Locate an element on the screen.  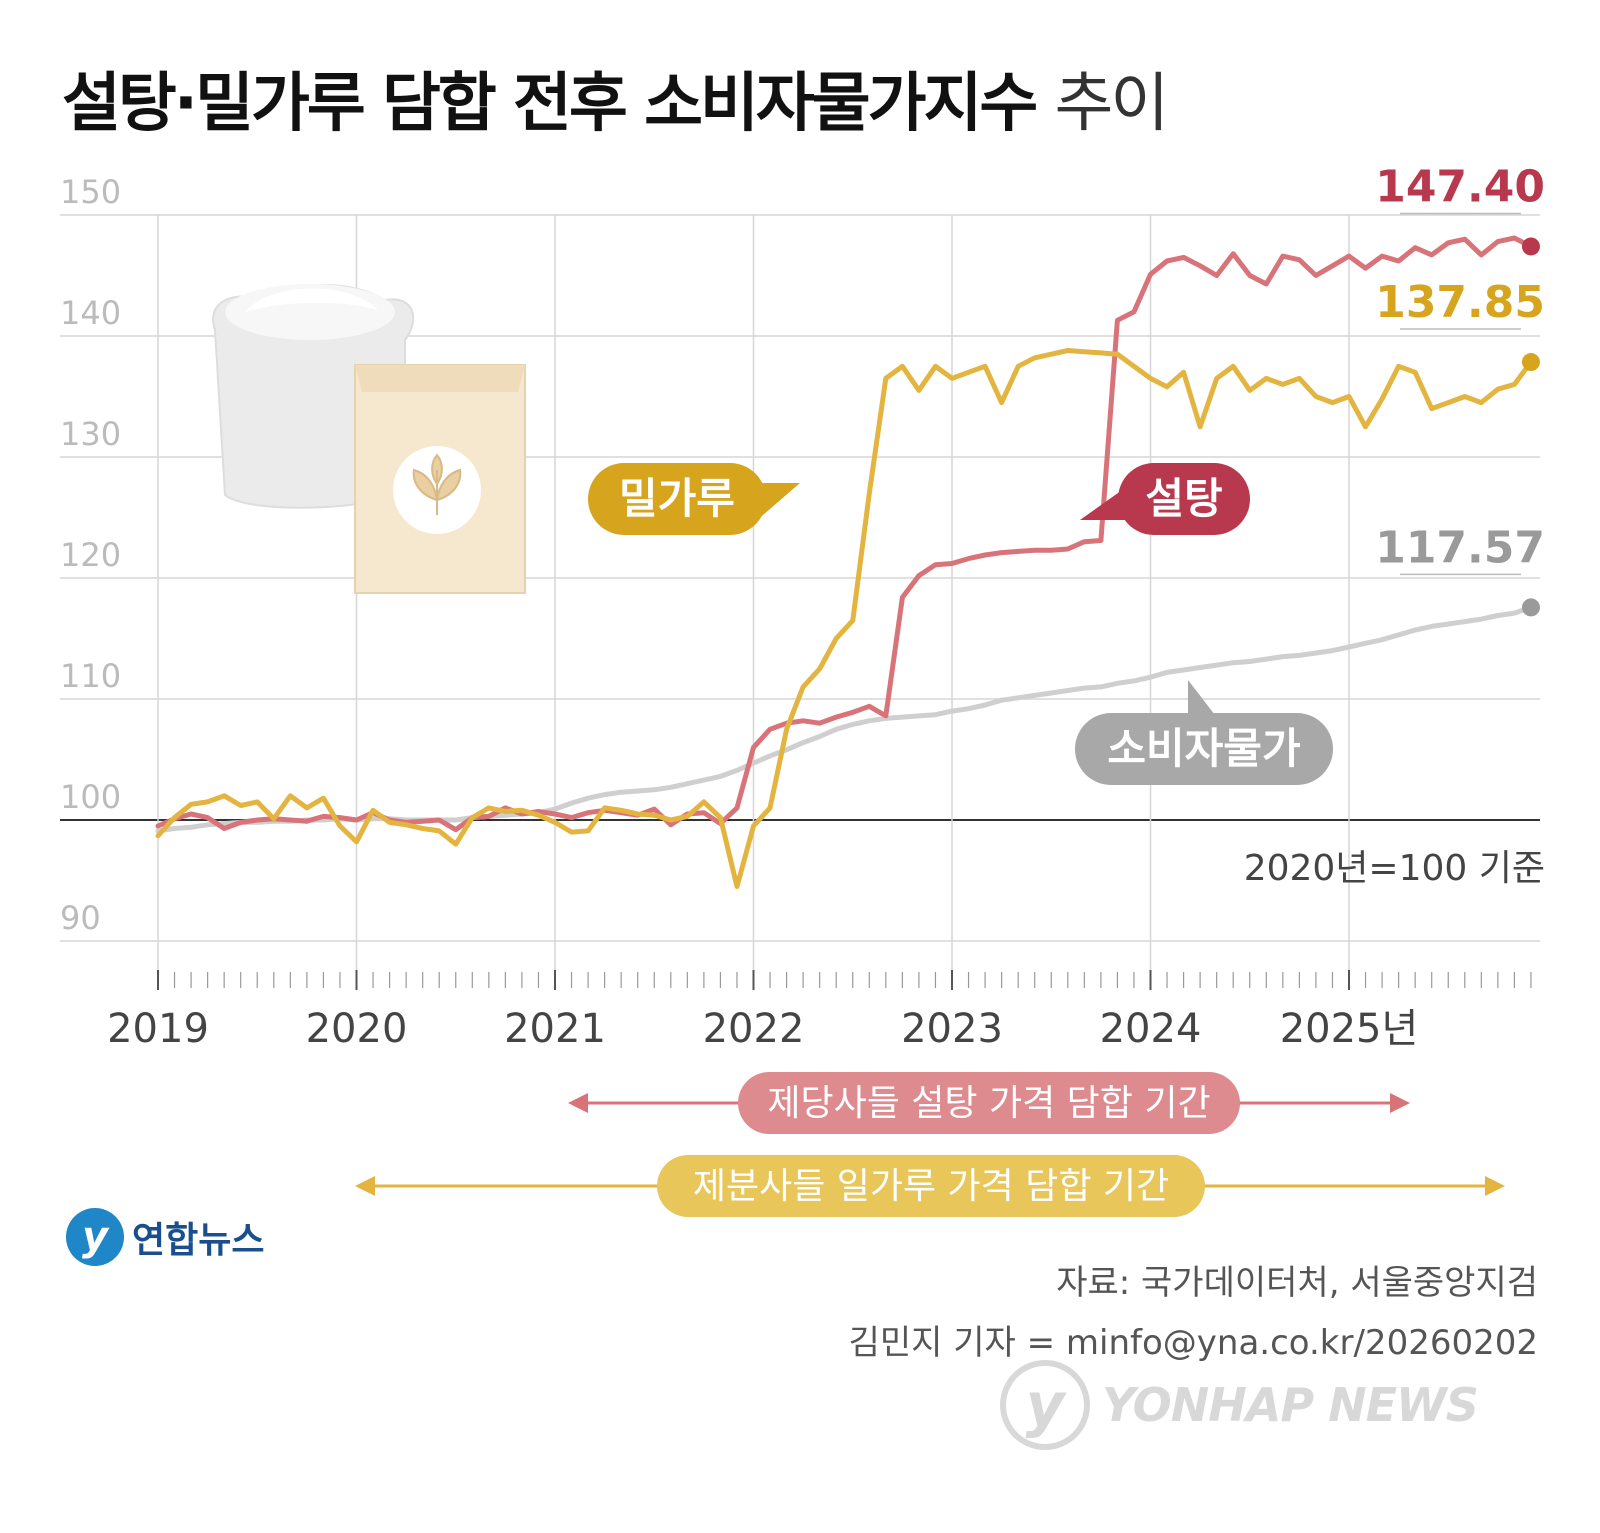
chart-title: 설탕·밀가루 담합 전후 소비자물가지수 추이 is located at coordinates (616, 98).